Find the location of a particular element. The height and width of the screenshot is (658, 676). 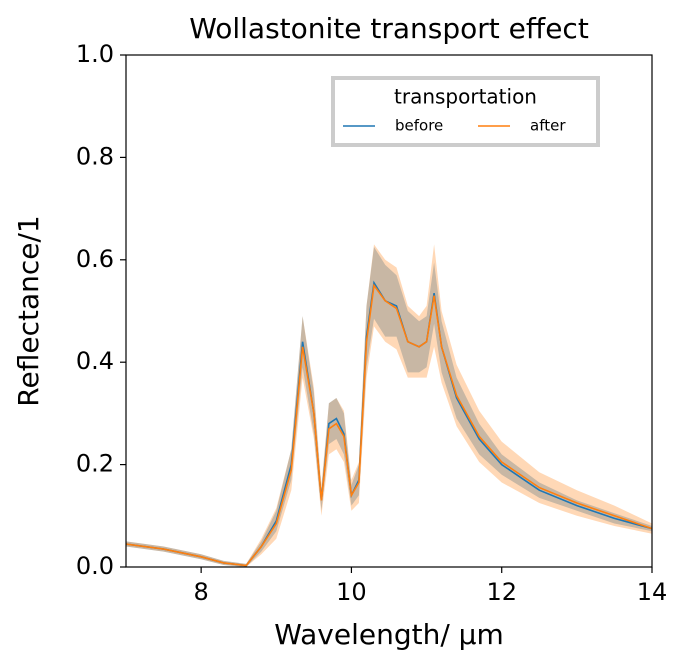

y-tick-label: 0.6 is located at coordinates (95, 259).